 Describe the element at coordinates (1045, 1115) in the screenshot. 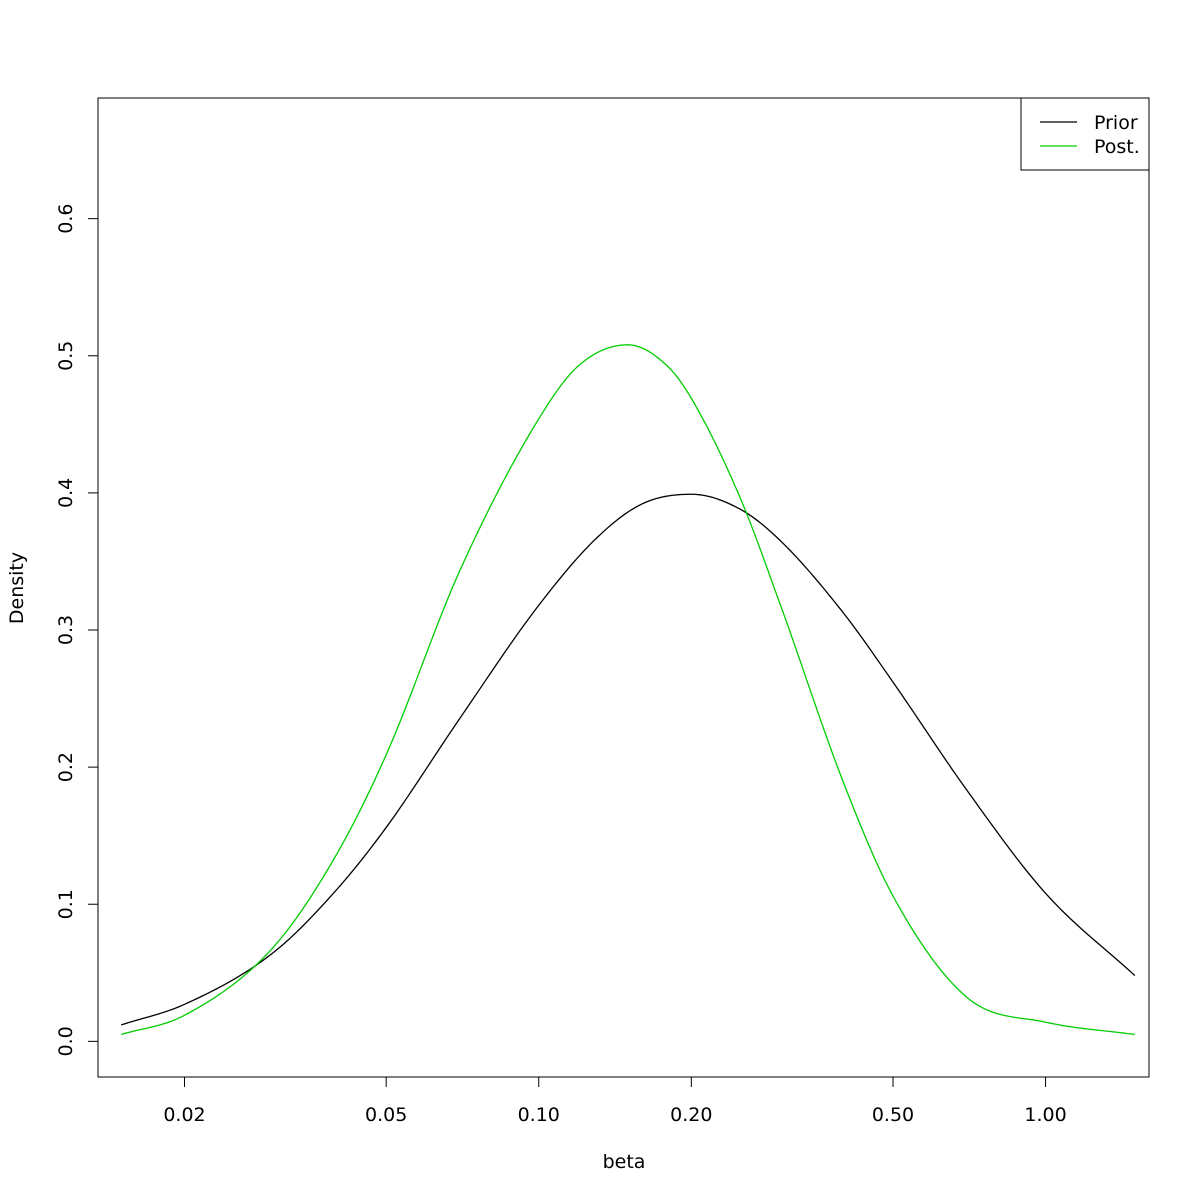

I see `x-tick-label-5: 1.00` at that location.